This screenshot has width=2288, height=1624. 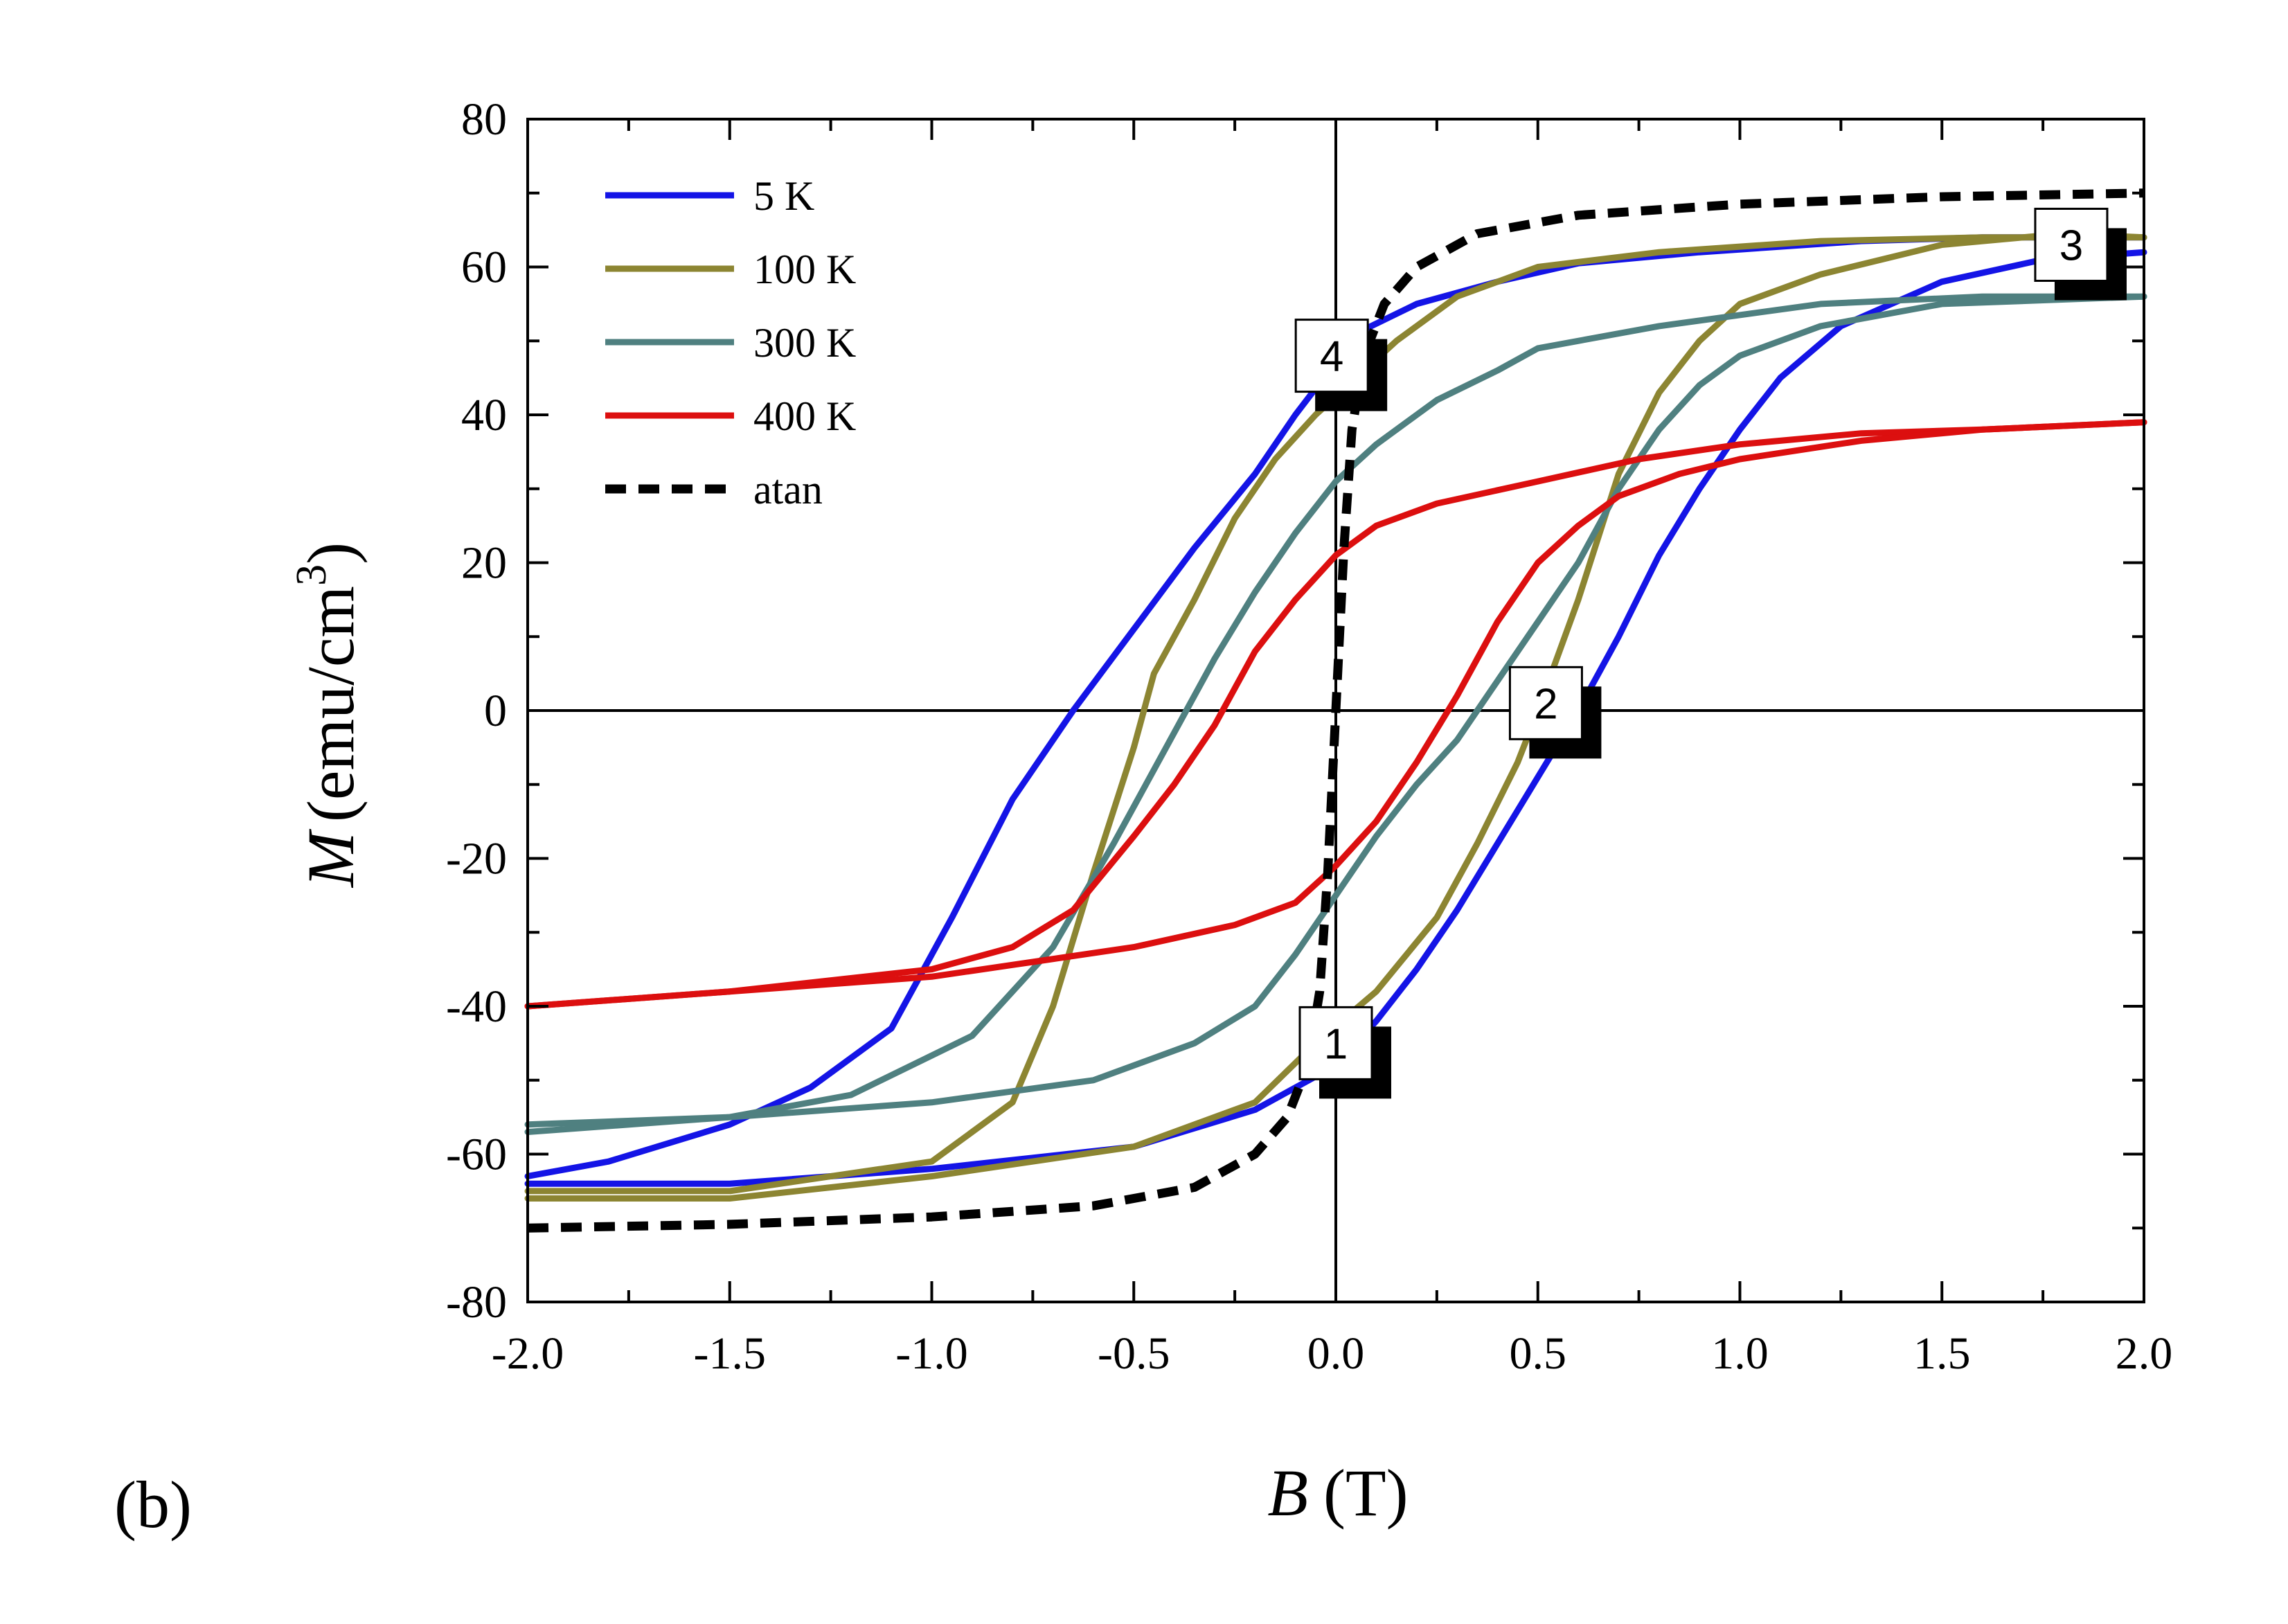 I want to click on point-marker-label: 4, so click(x=1331, y=357).